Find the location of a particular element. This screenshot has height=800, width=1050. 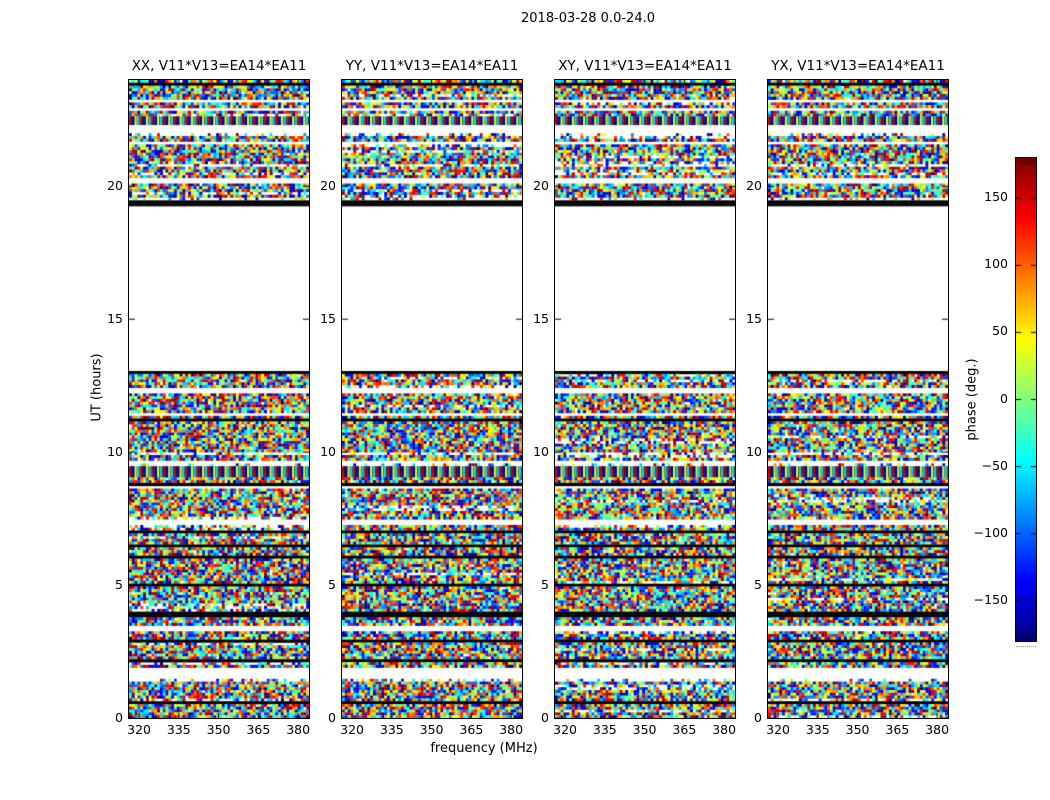

colorbar is located at coordinates (1026, 399).